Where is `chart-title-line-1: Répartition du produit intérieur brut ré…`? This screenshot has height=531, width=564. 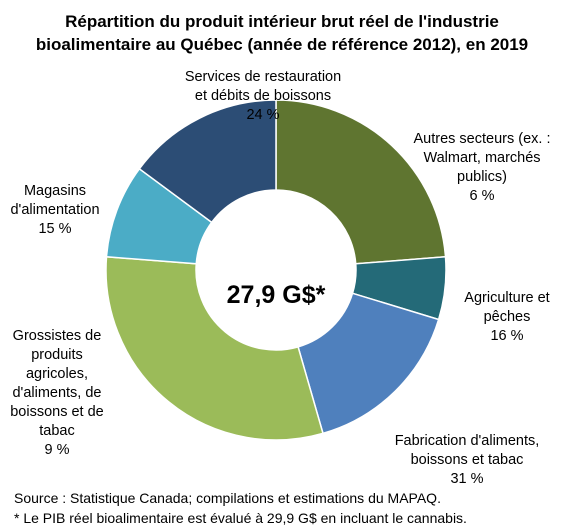 chart-title-line-1: Répartition du produit intérieur brut ré… is located at coordinates (282, 21).